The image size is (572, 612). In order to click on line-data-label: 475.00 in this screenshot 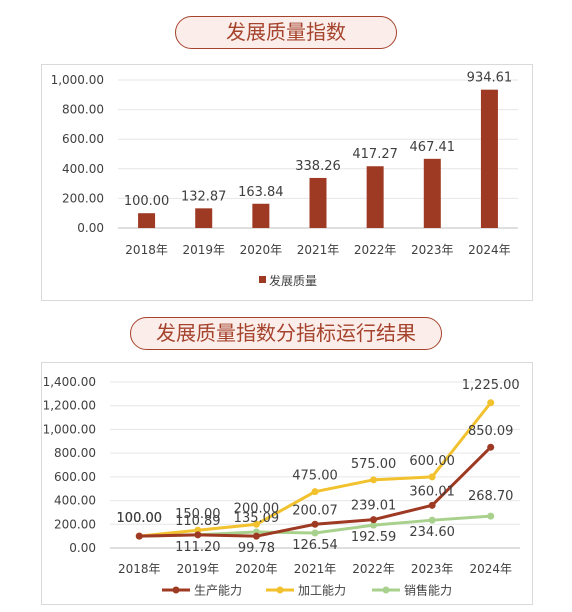, I will do `click(315, 476)`.